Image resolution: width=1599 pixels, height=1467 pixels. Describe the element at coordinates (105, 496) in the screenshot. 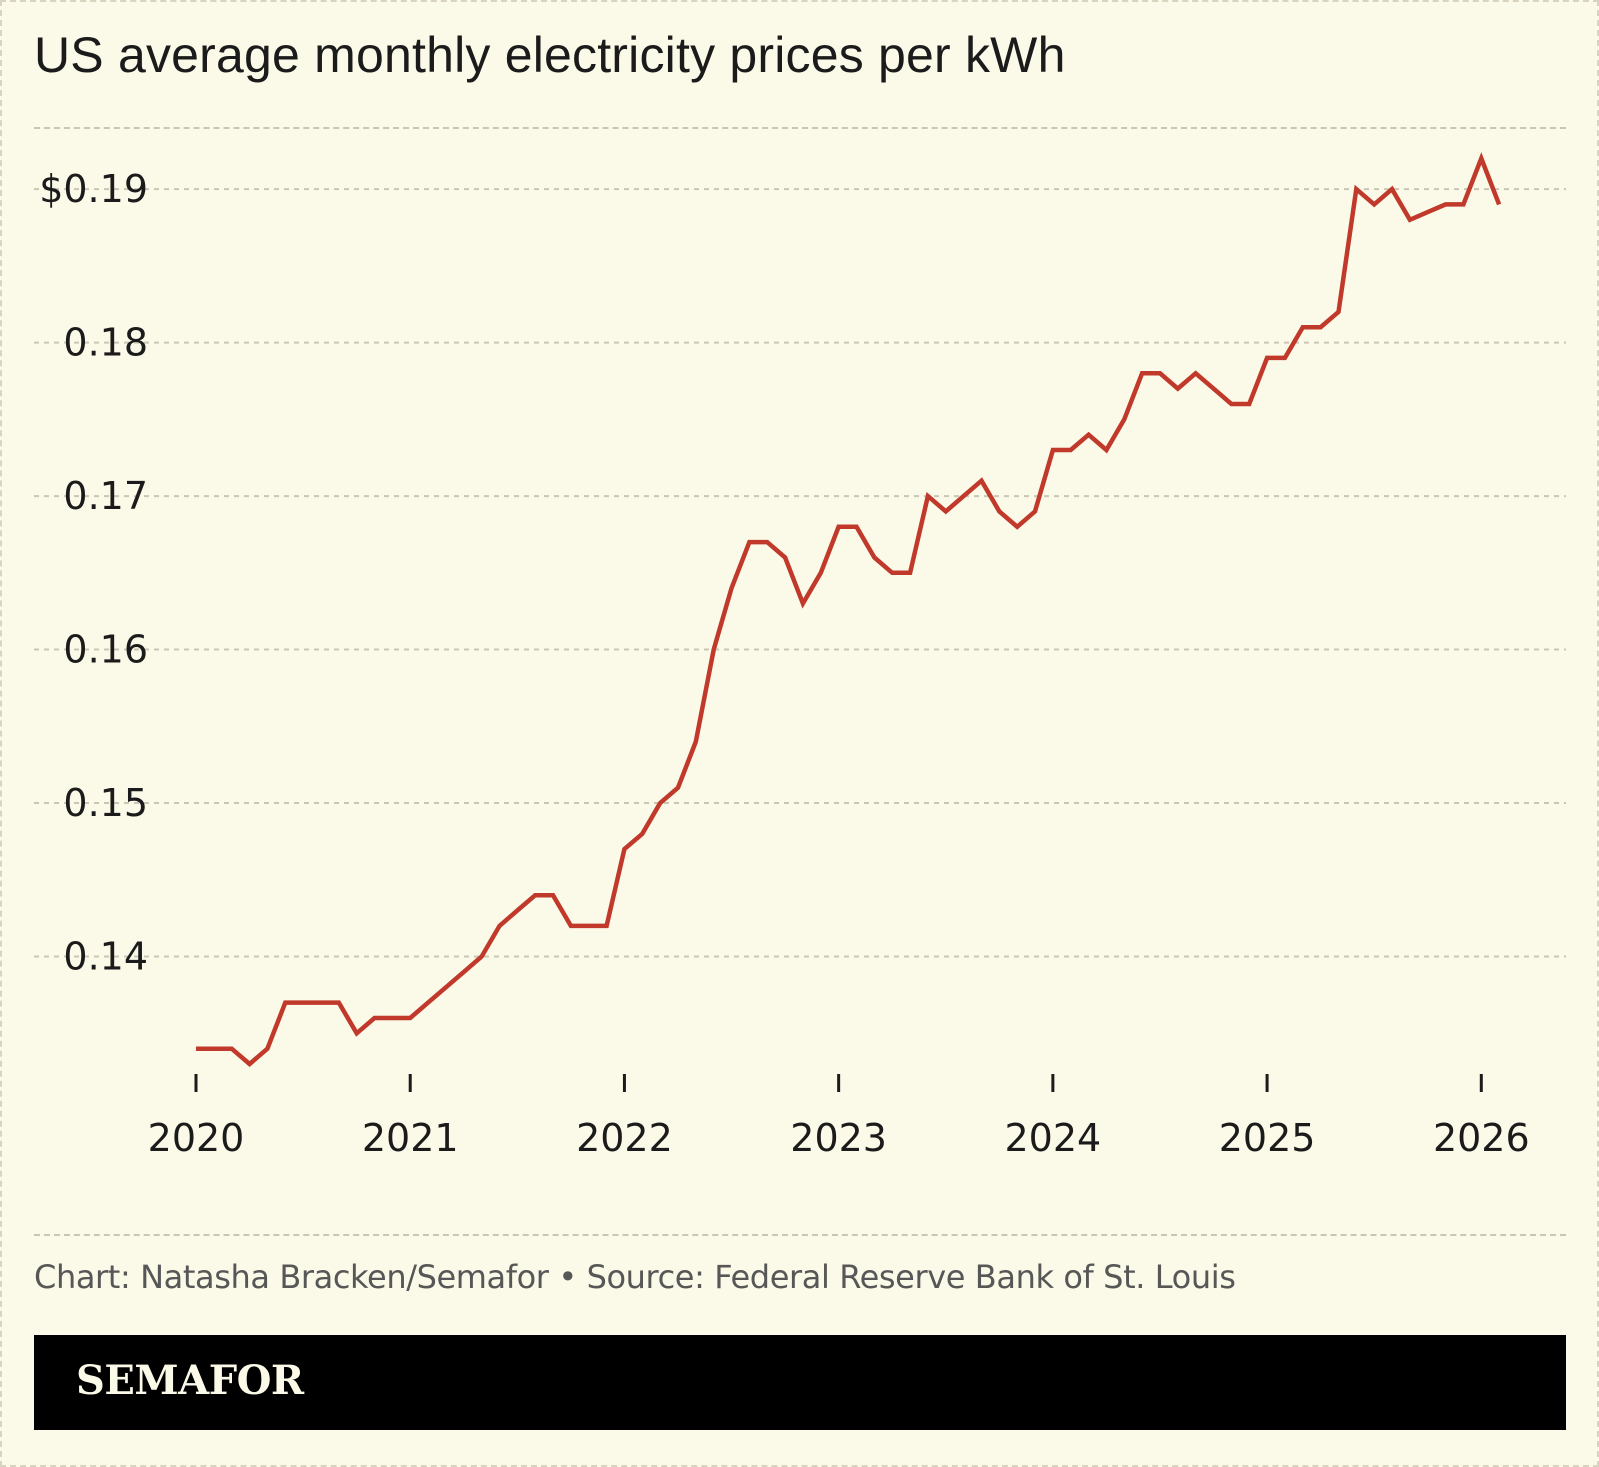

I see `y-tick-label: 0.17` at that location.